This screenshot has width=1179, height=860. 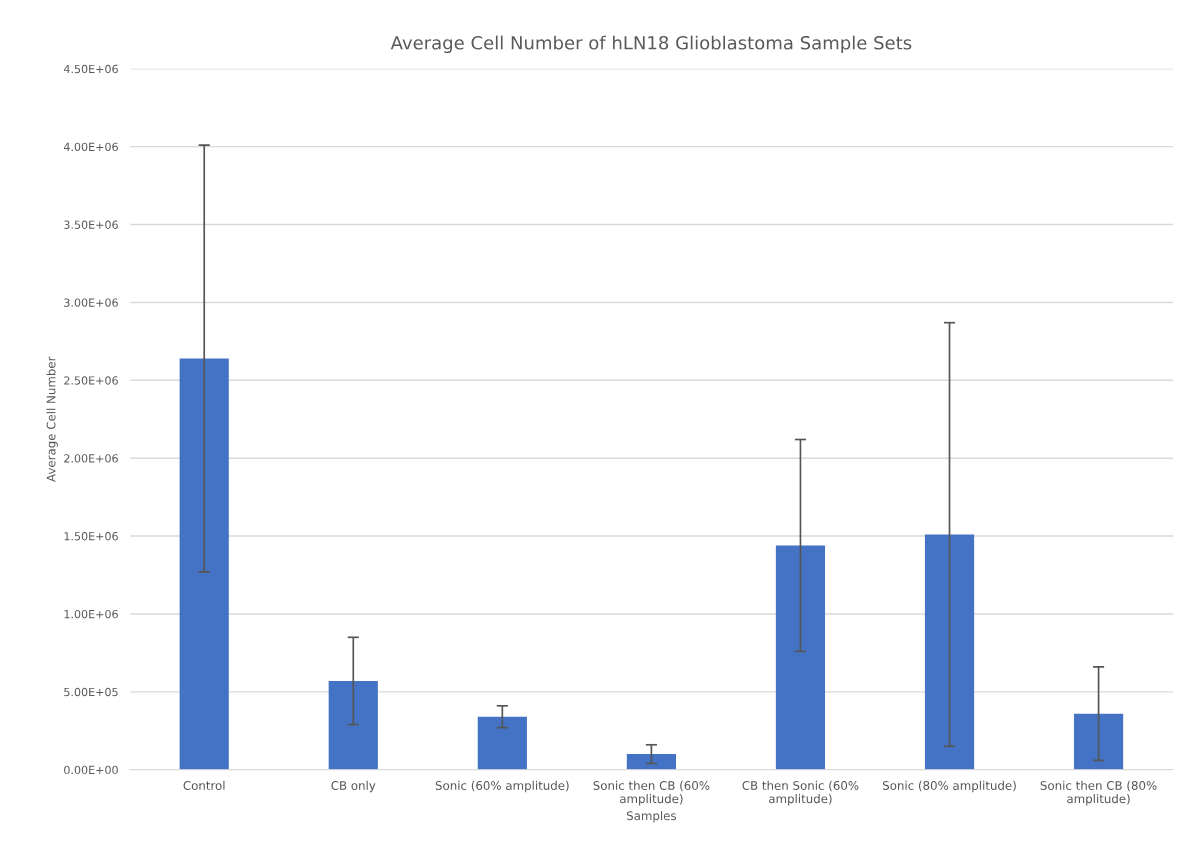 I want to click on y-tick-label: 0.00E+00, so click(x=91, y=770).